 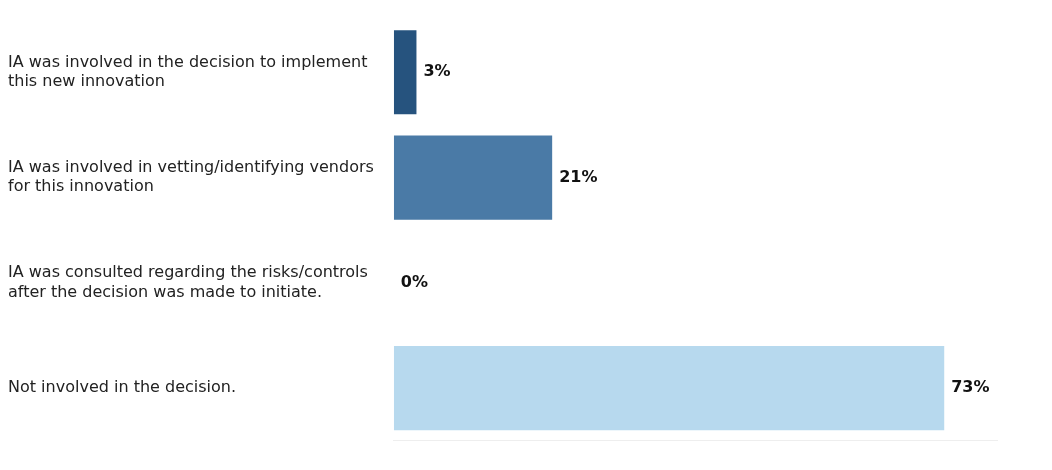 I want to click on data-label: 21%, so click(x=578, y=176).